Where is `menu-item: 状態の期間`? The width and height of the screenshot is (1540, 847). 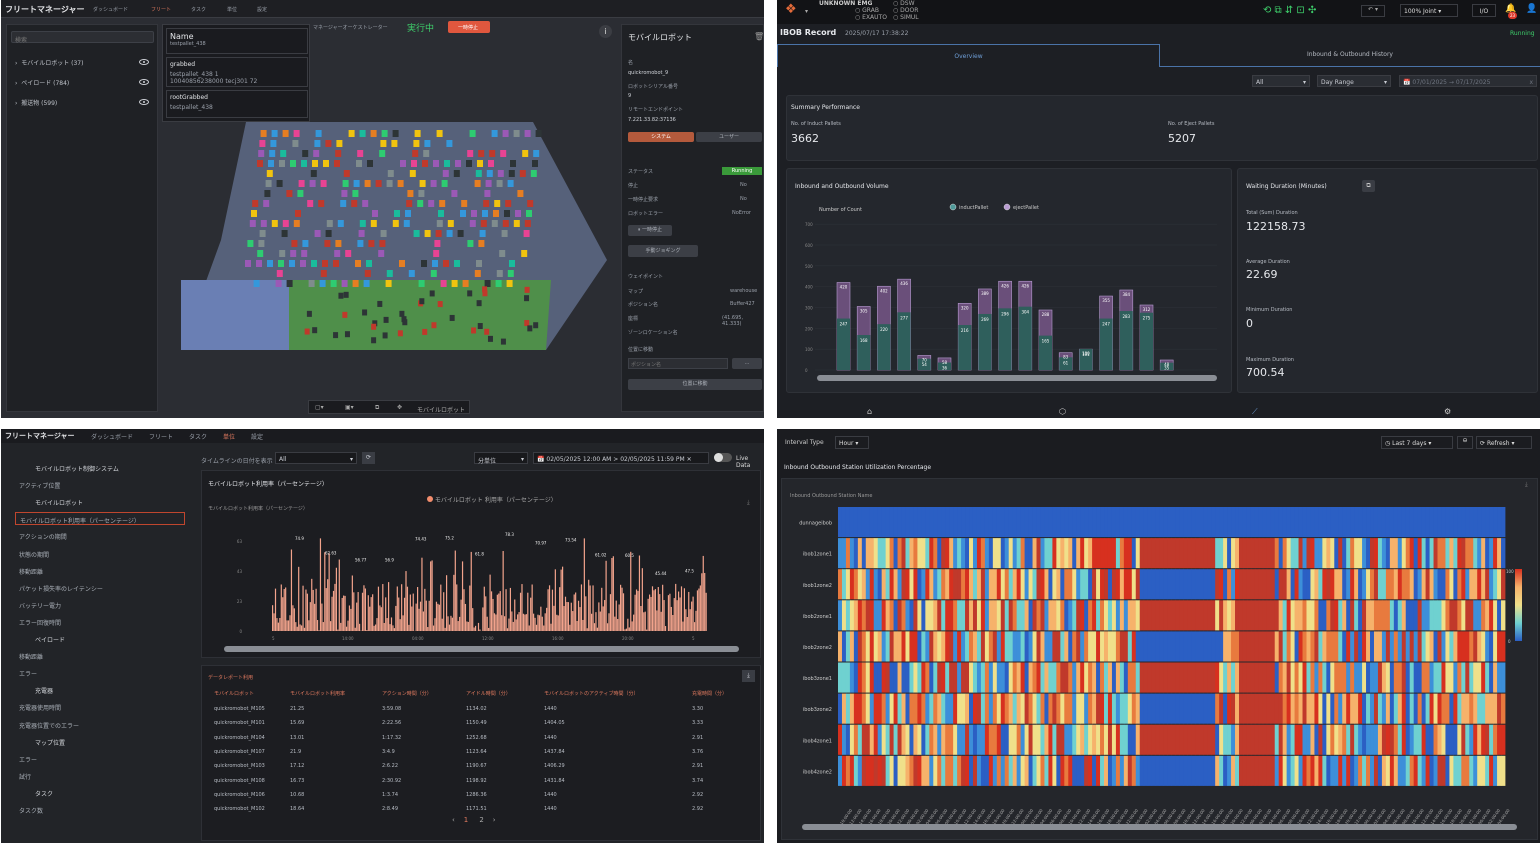 menu-item: 状態の期間 is located at coordinates (34, 555).